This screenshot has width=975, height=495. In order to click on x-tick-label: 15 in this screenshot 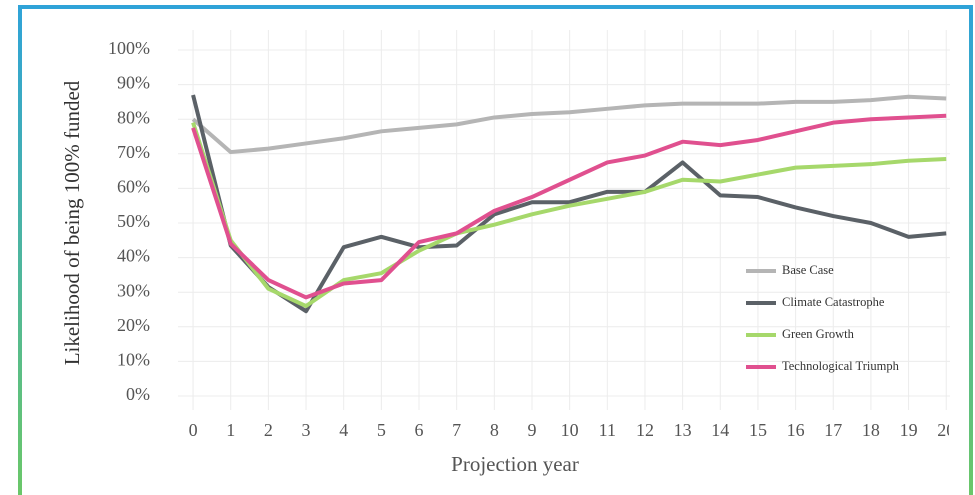, I will do `click(758, 430)`.